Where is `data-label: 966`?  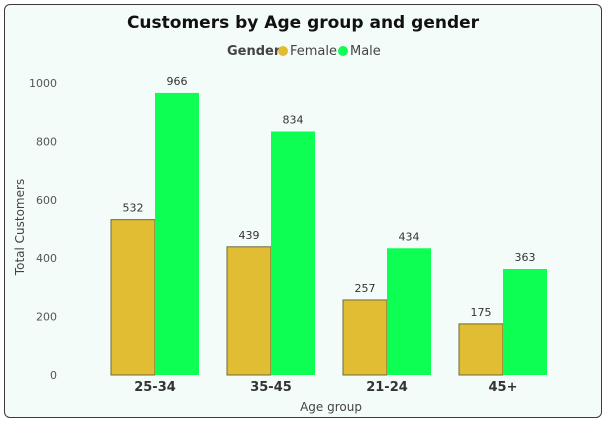 data-label: 966 is located at coordinates (177, 81).